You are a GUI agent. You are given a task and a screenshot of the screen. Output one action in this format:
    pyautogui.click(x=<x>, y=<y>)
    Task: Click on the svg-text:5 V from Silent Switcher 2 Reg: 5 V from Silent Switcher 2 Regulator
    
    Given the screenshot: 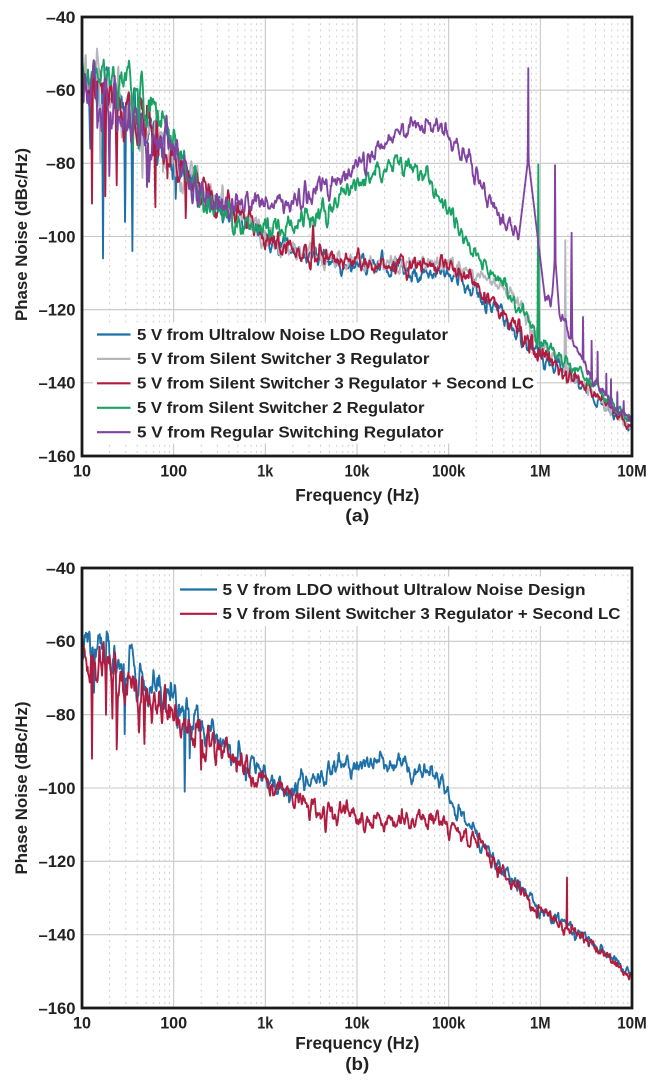 What is the action you would take?
    pyautogui.click(x=281, y=408)
    